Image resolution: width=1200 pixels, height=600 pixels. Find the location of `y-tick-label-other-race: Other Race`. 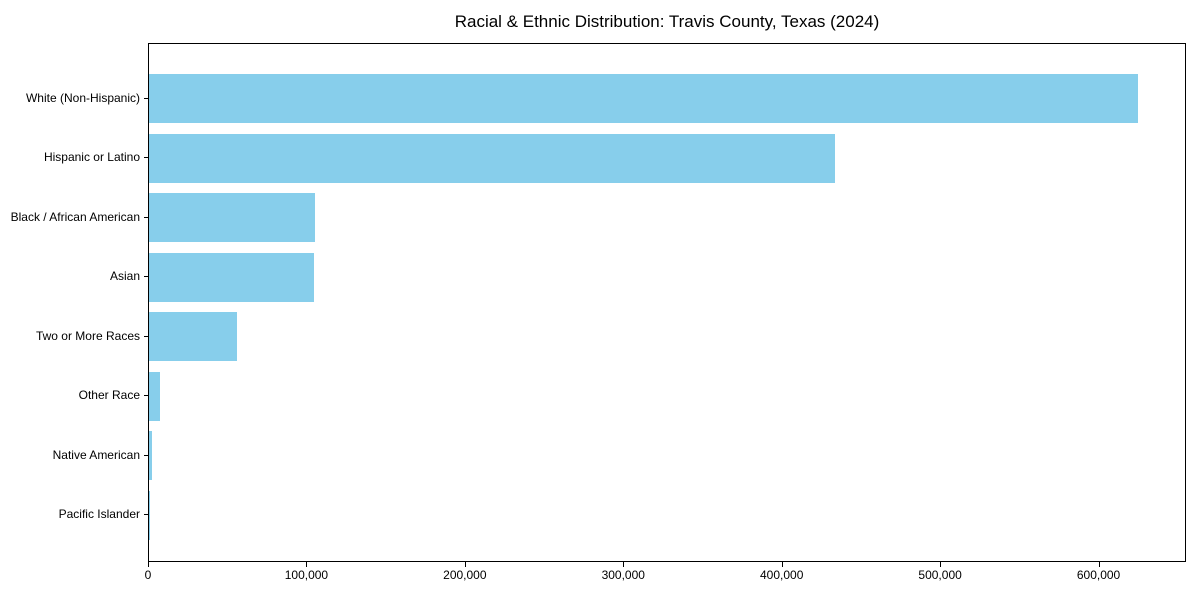

y-tick-label-other-race: Other Race is located at coordinates (109, 395).